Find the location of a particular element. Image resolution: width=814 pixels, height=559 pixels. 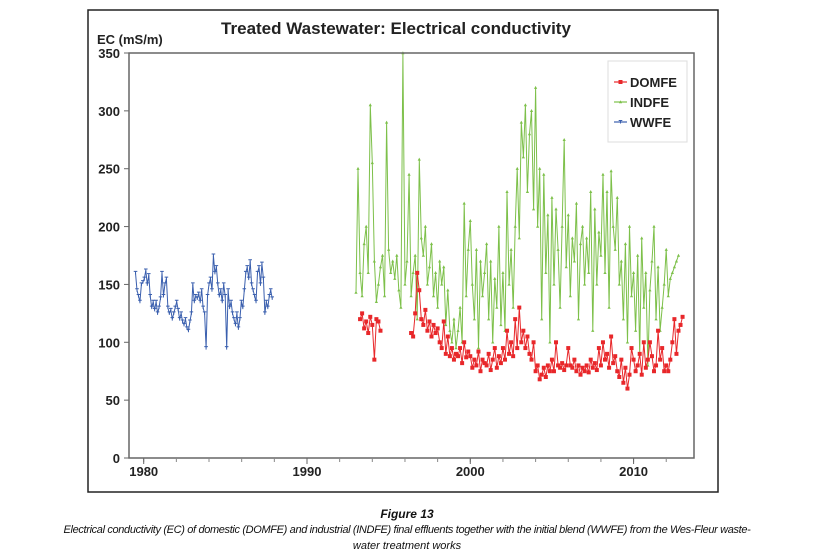

legend-marker-domfe is located at coordinates (620, 82).